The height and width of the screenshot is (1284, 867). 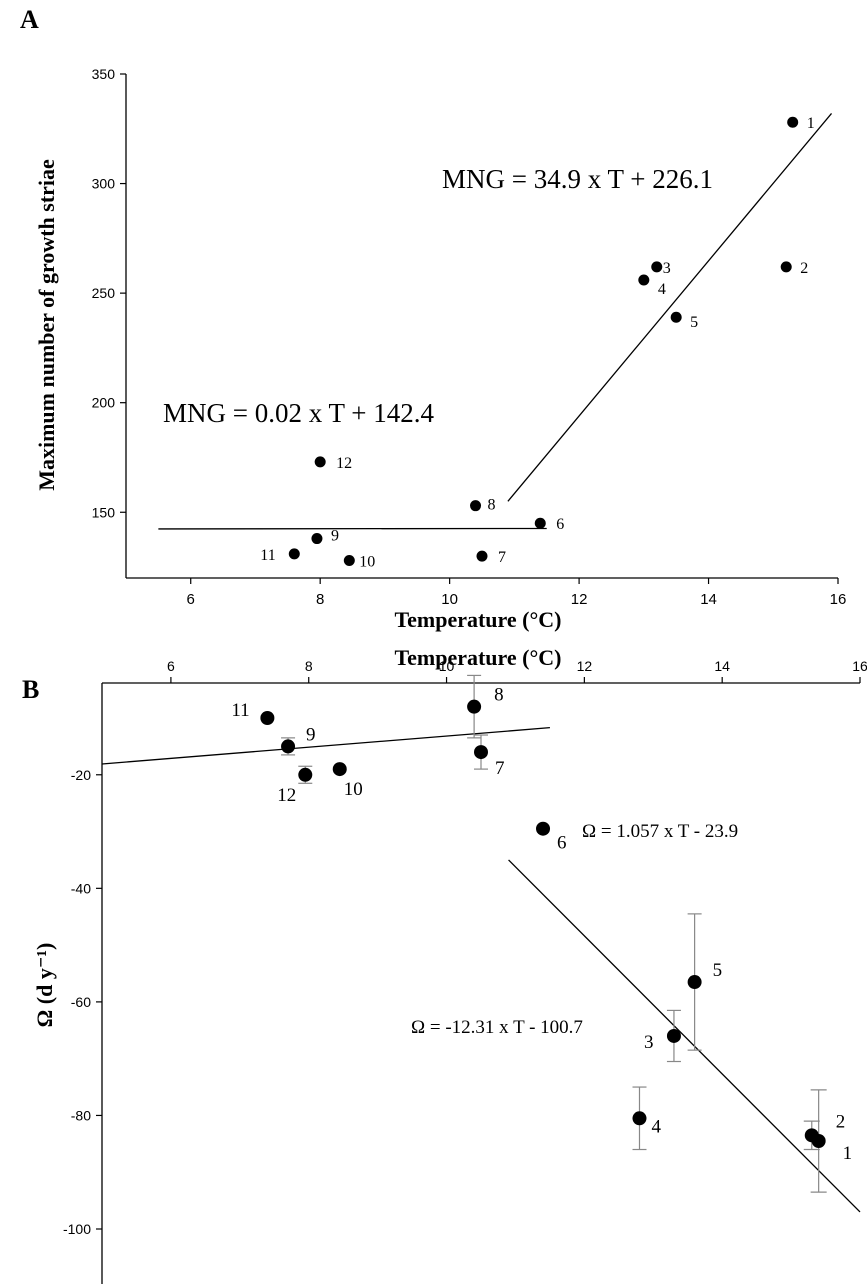 What do you see at coordinates (44, 985) in the screenshot?
I see `panel-b-y-axis-title: Ω (d y⁻¹)` at bounding box center [44, 985].